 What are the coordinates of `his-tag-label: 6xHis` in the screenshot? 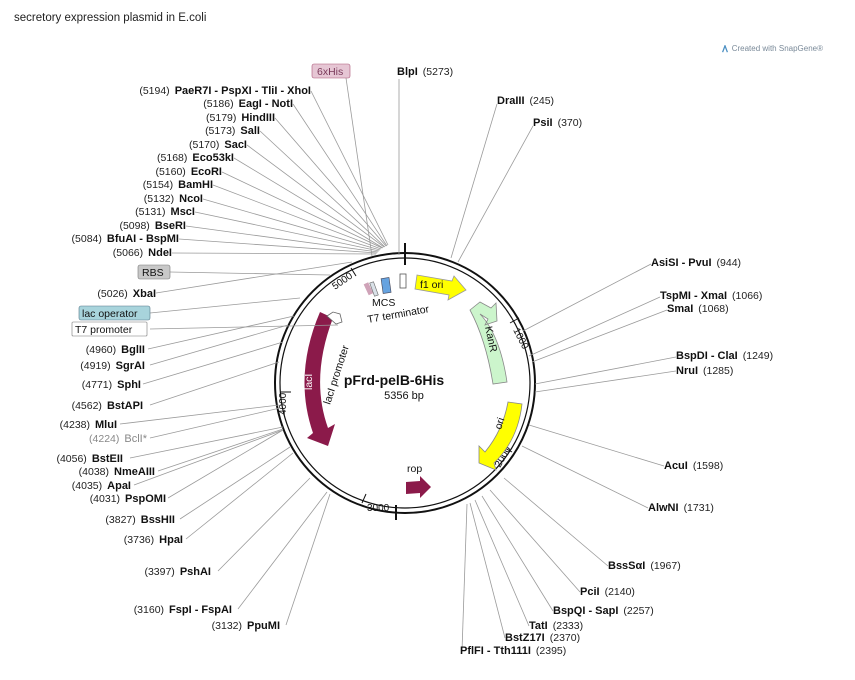 It's located at (330, 72).